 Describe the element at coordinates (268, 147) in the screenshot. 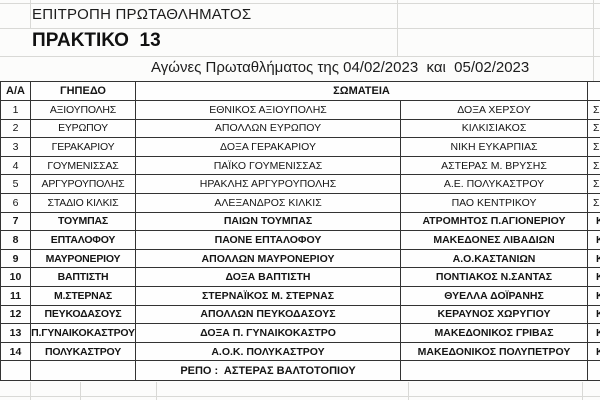

I see `home-club-cell: ΔΟΞΑ ΓΕΡΑΚΑΡΙΟΥ` at that location.